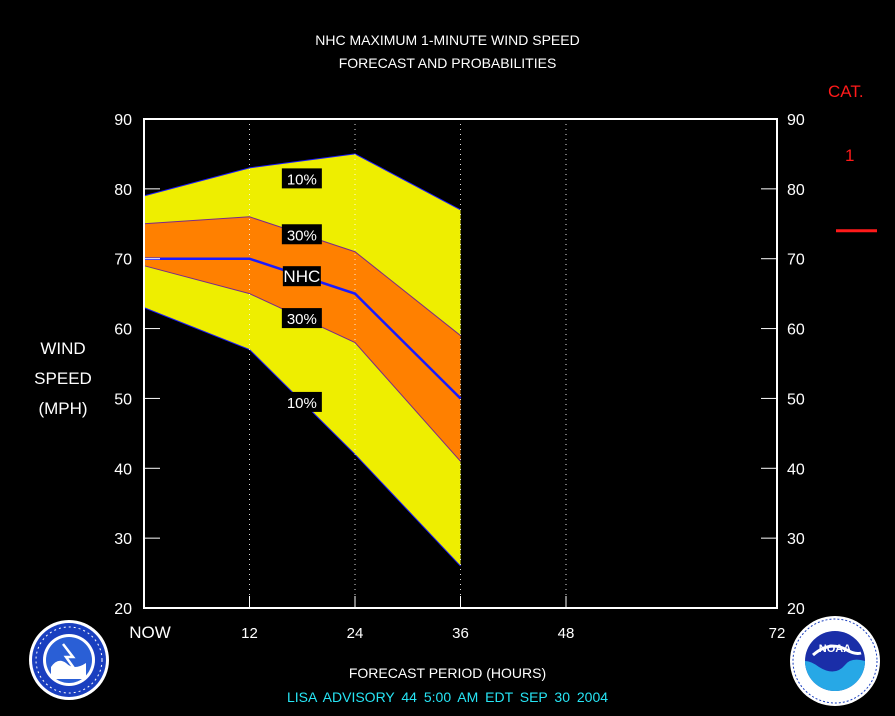 Image resolution: width=895 pixels, height=716 pixels. What do you see at coordinates (123, 609) in the screenshot?
I see `y-tick-label-left: 20` at bounding box center [123, 609].